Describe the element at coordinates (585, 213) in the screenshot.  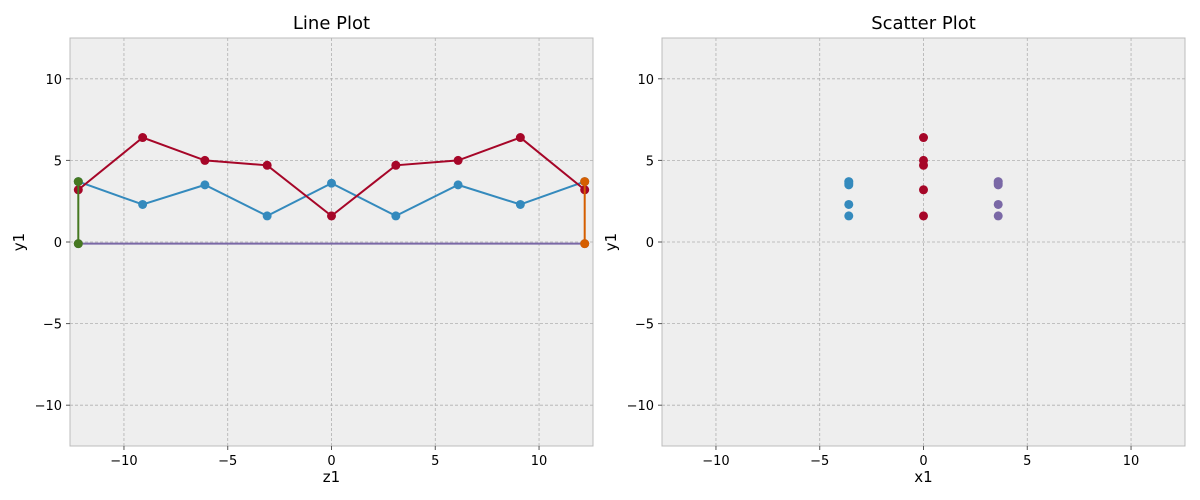
I see `series-orange` at that location.